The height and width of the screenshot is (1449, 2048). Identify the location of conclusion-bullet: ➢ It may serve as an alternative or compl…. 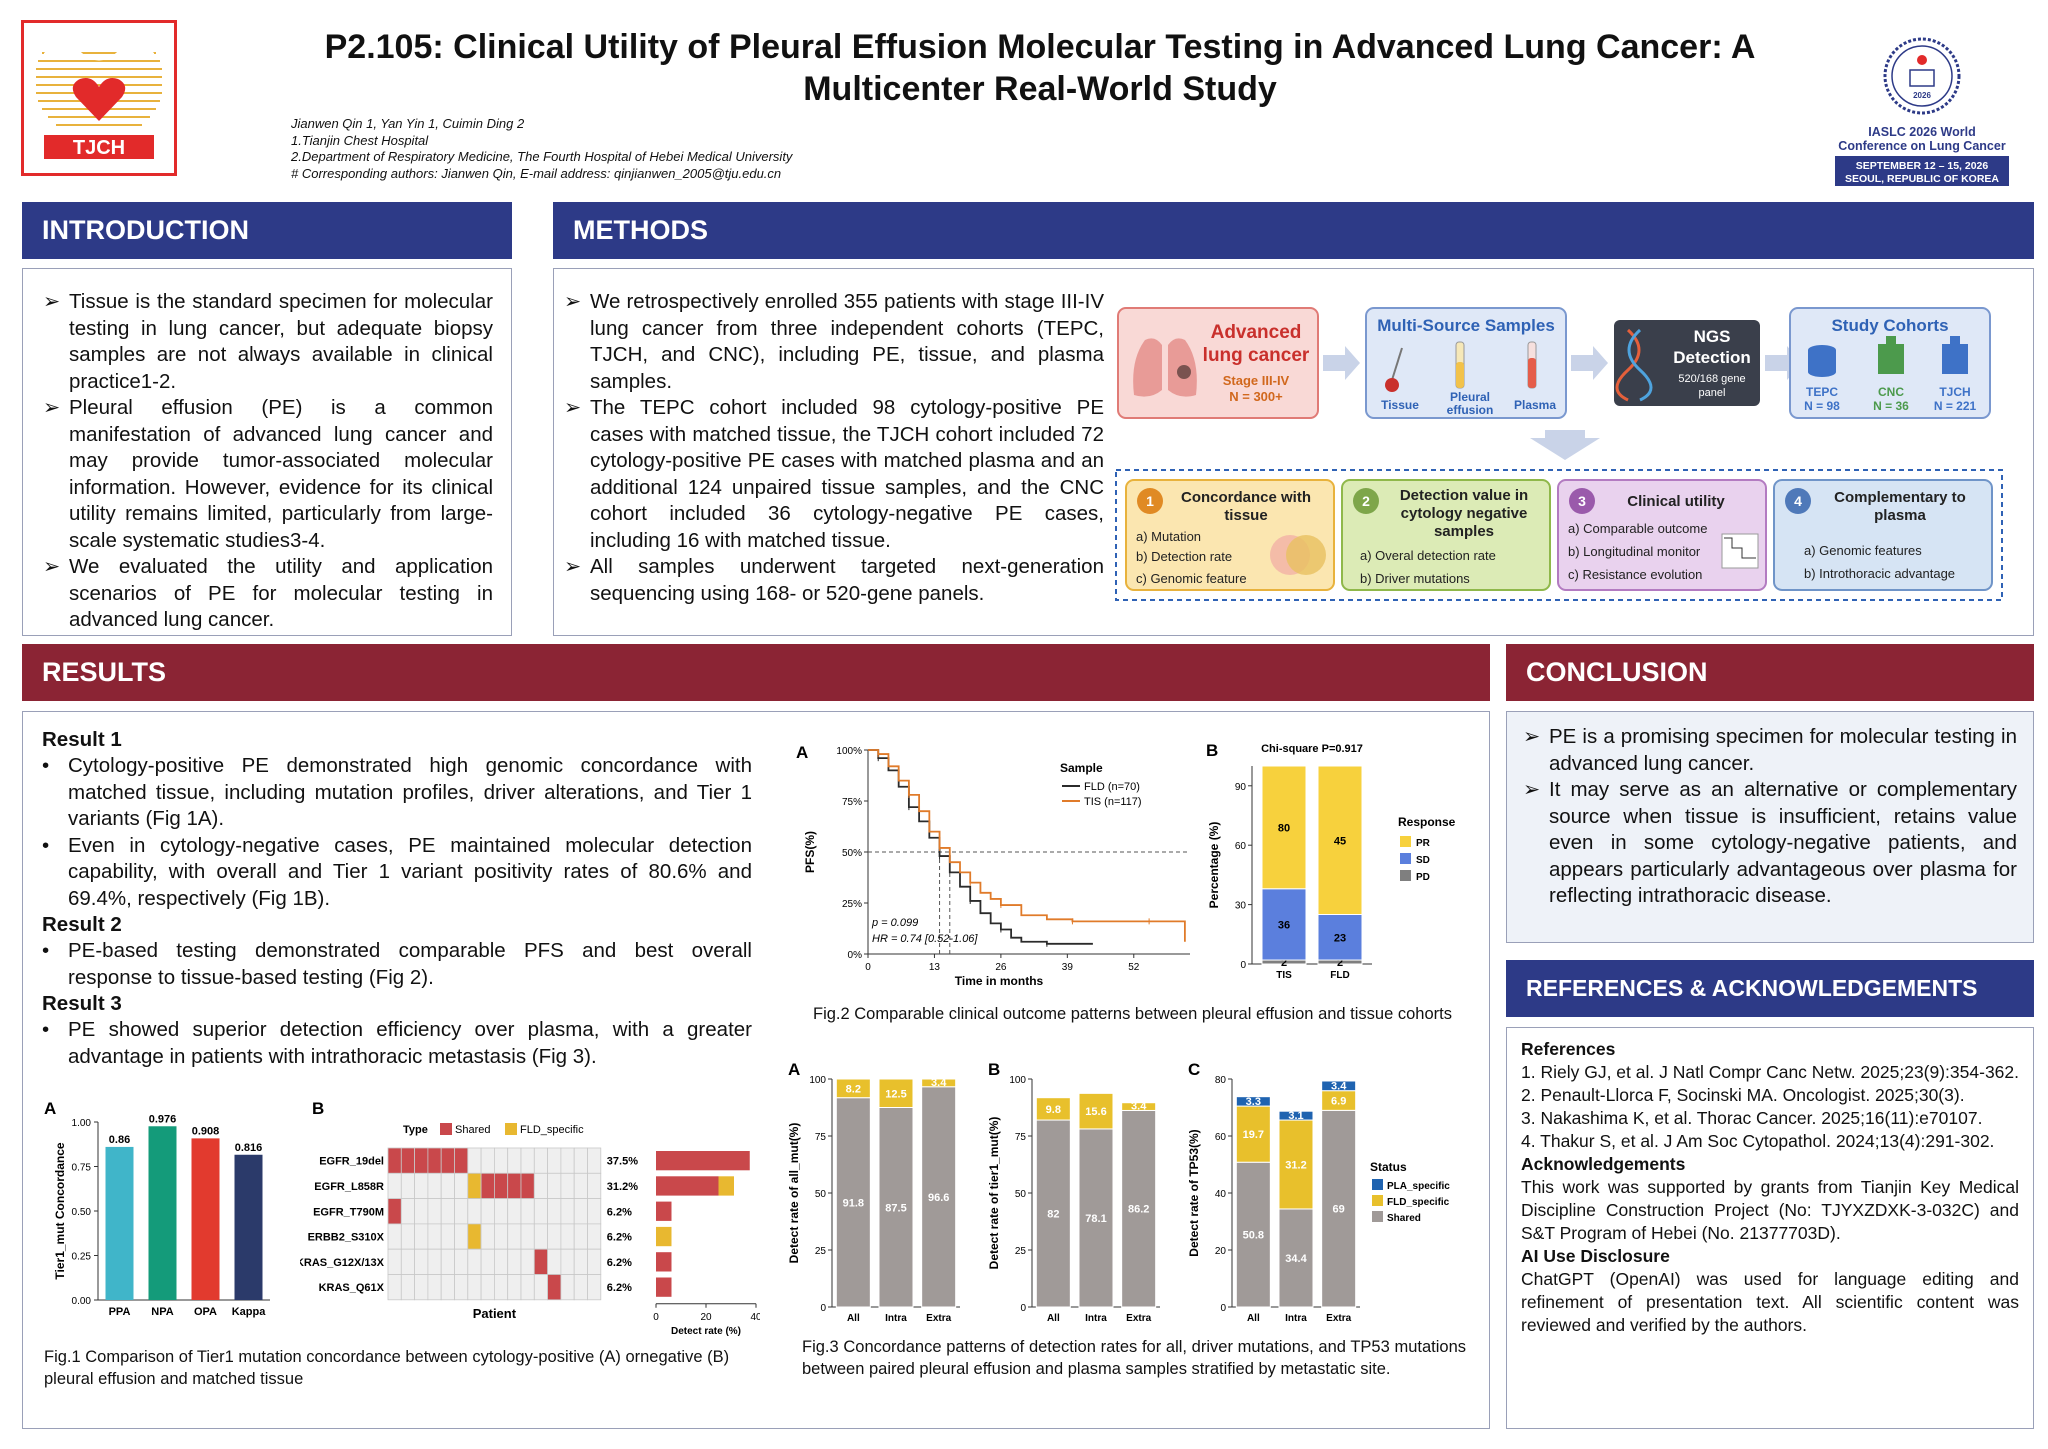
(1770, 842).